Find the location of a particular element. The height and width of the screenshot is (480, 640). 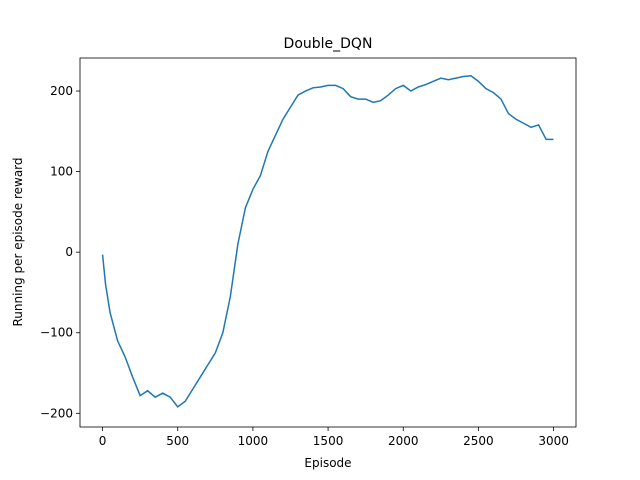

x-tick-label: 2500 is located at coordinates (478, 441).